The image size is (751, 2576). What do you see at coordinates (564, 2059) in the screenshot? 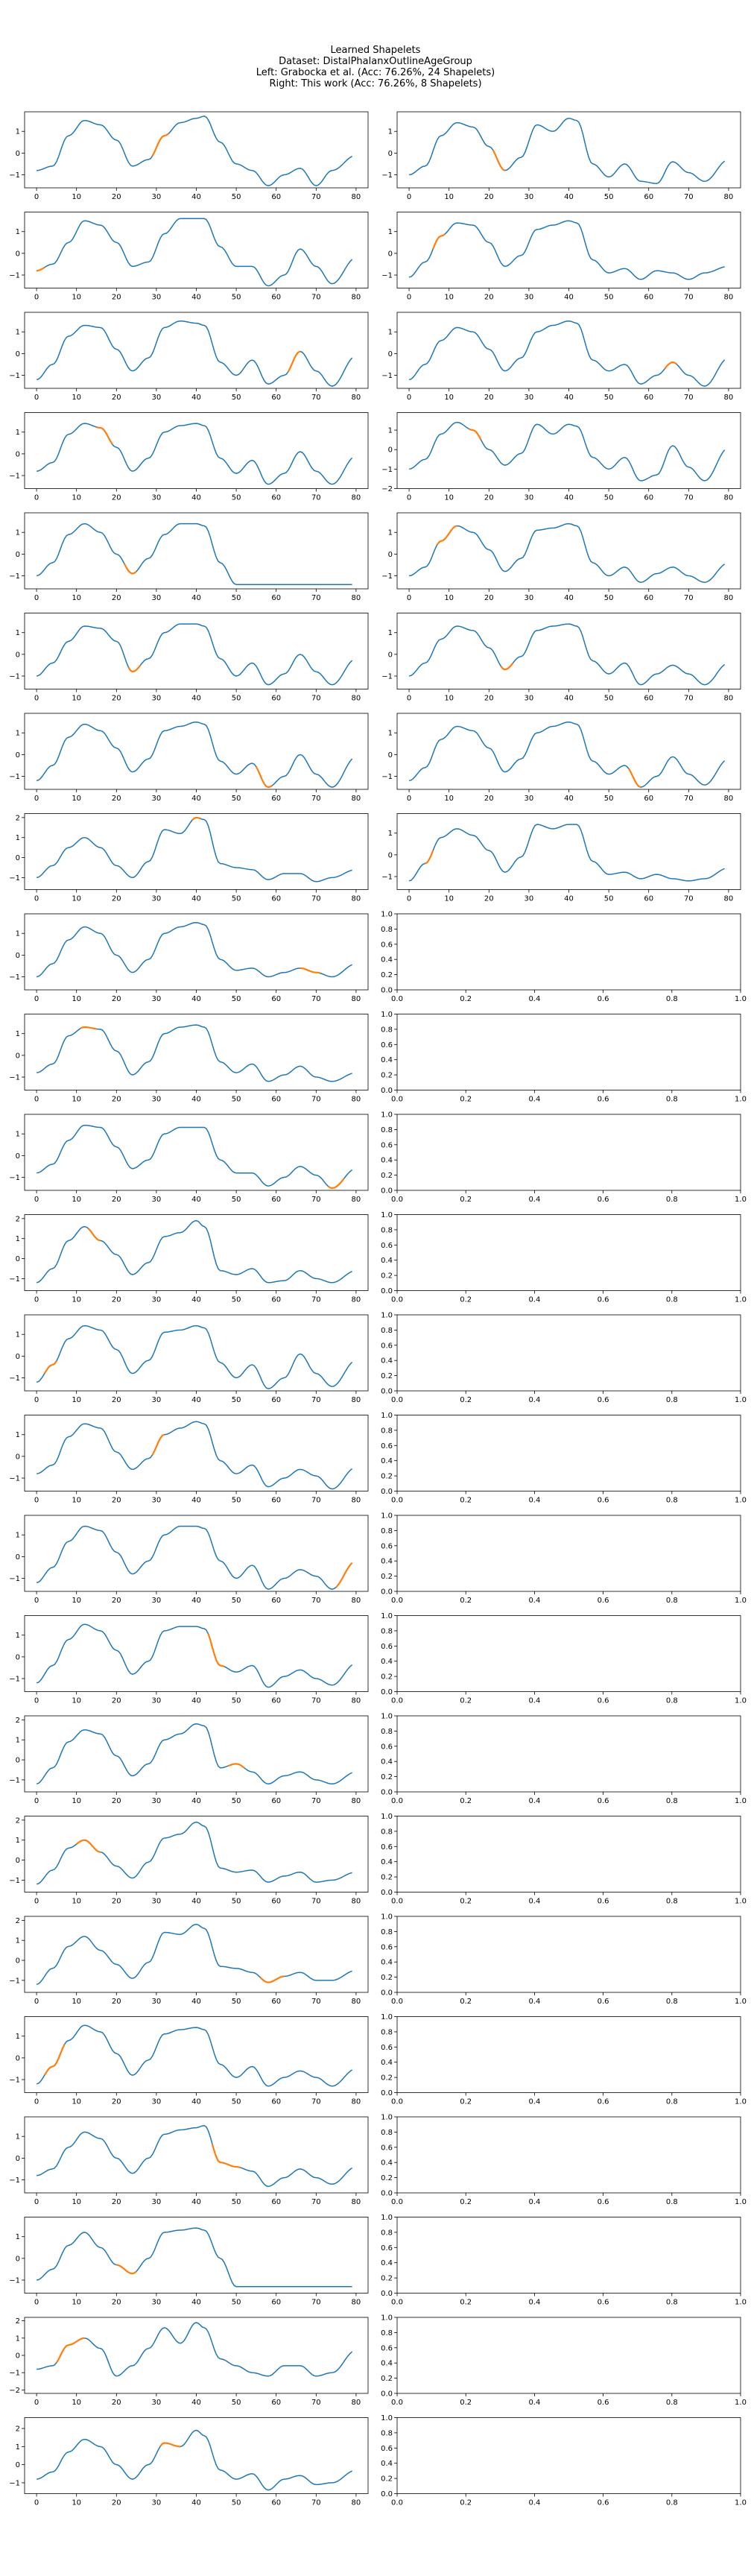
I see `right-panel-20: 0.0 0.2 0.4 0.6 0.8 1.0 0.0 0.2 0.4 0.6 0.8 1.0` at bounding box center [564, 2059].